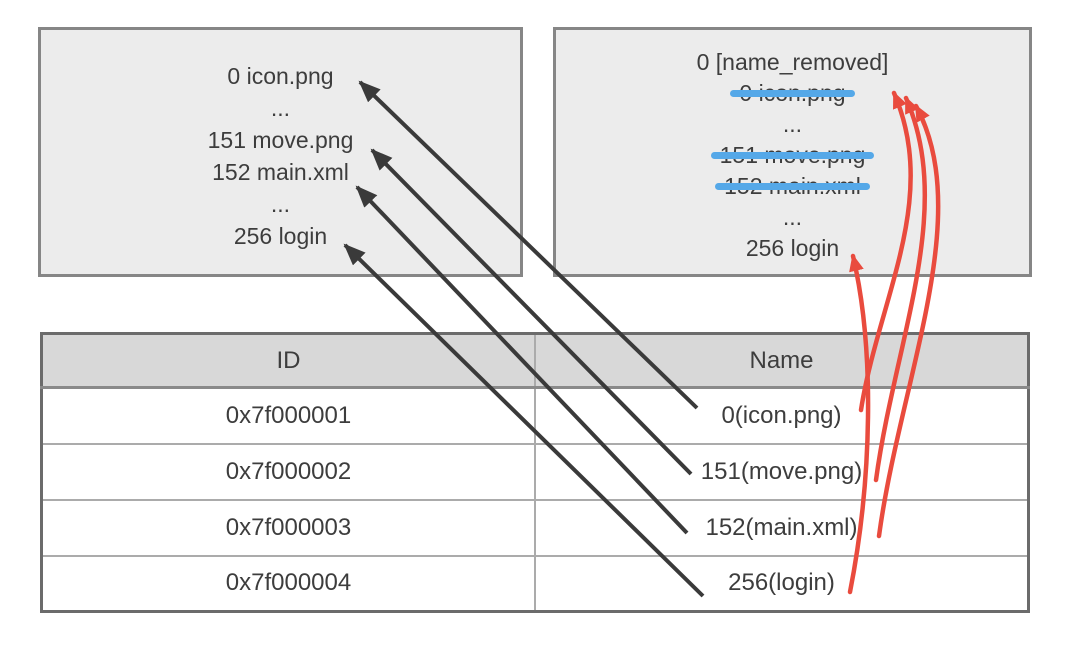 The width and height of the screenshot is (1080, 647). Describe the element at coordinates (782, 583) in the screenshot. I see `cell-name: 256(login)` at that location.